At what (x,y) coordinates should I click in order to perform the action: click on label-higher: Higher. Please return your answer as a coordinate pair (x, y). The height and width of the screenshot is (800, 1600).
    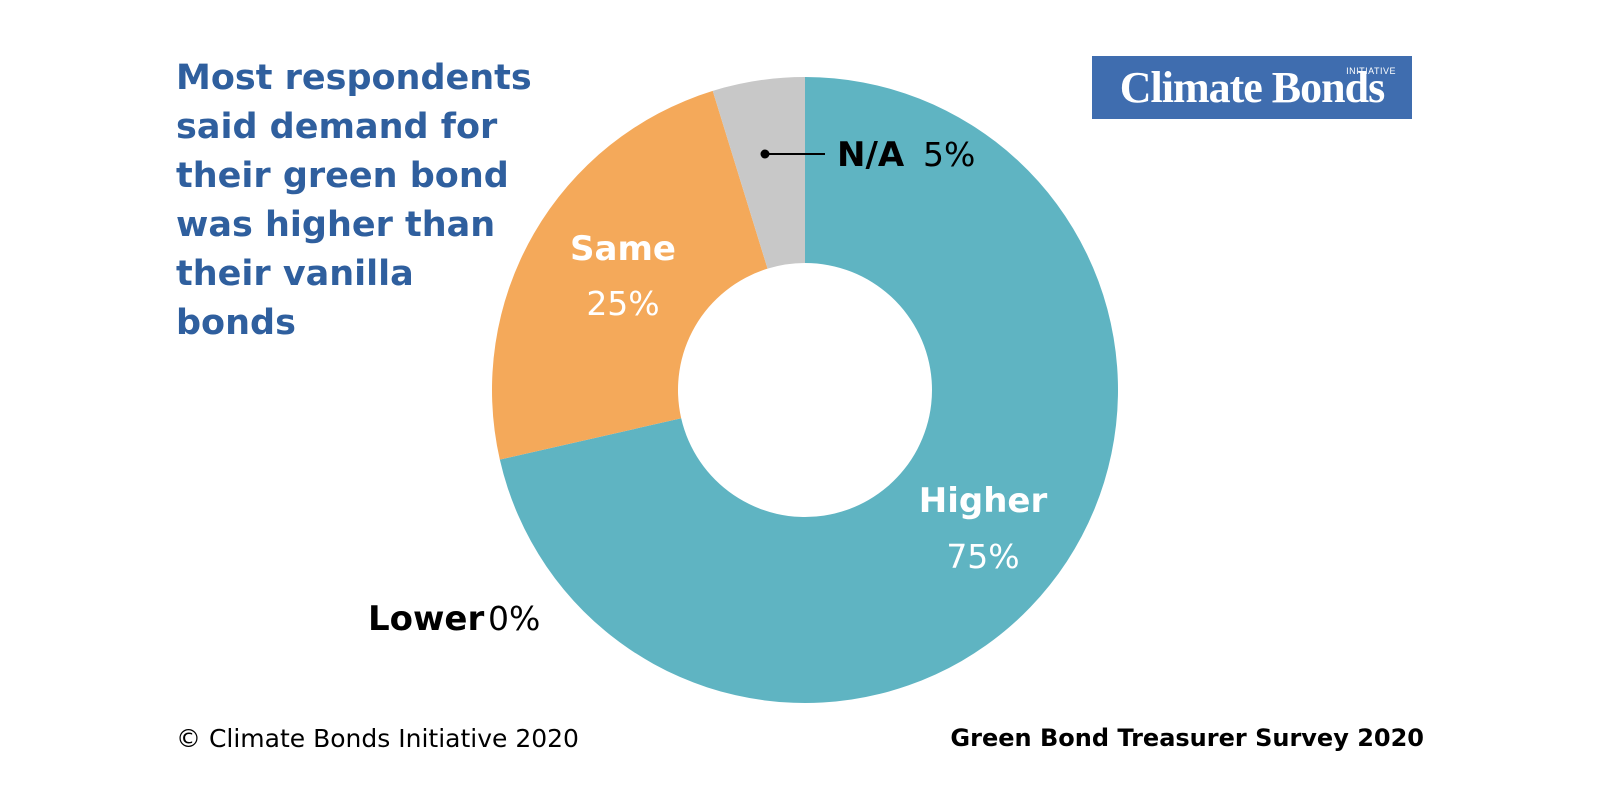
    Looking at the image, I should click on (983, 501).